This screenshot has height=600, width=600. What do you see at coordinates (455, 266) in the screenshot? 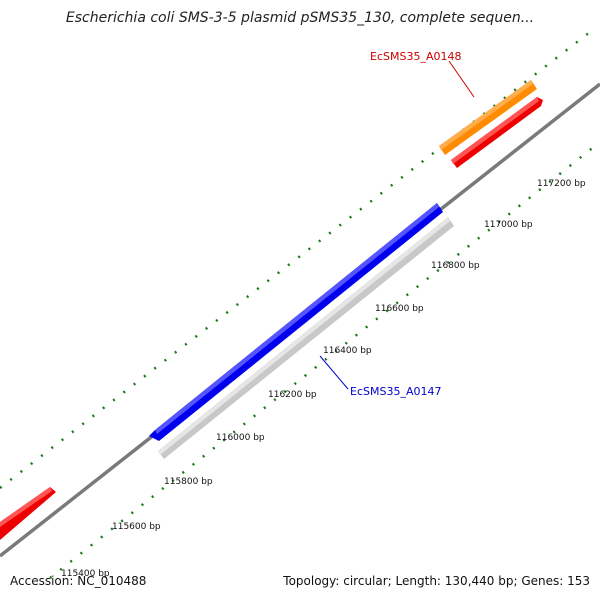
I see `position-label: 116800 bp` at bounding box center [455, 266].